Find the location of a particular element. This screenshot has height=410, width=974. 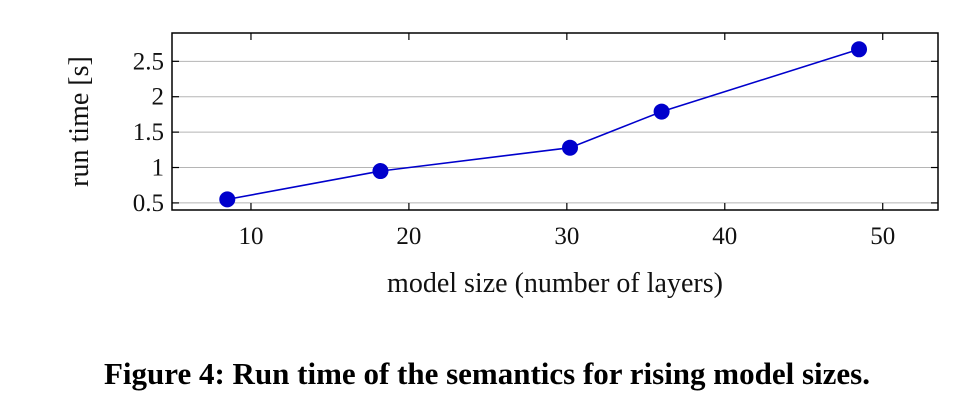

y-axis-title: run time [s] is located at coordinates (79, 121).